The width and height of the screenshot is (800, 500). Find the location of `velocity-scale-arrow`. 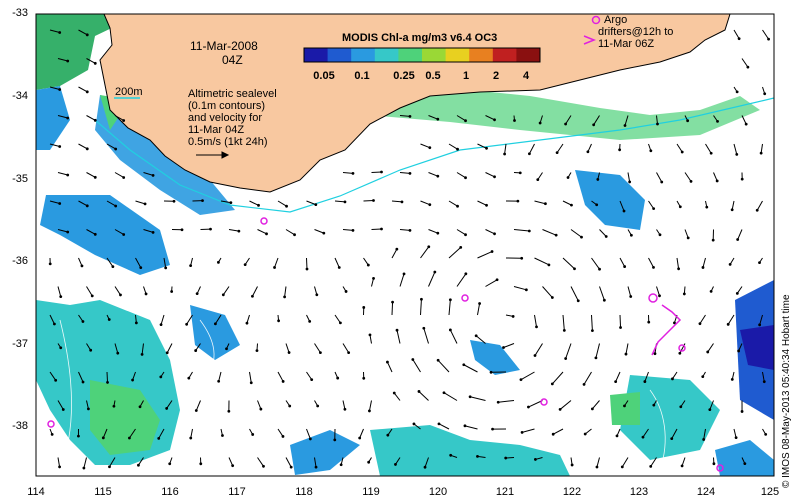

velocity-scale-arrow is located at coordinates (213, 155).